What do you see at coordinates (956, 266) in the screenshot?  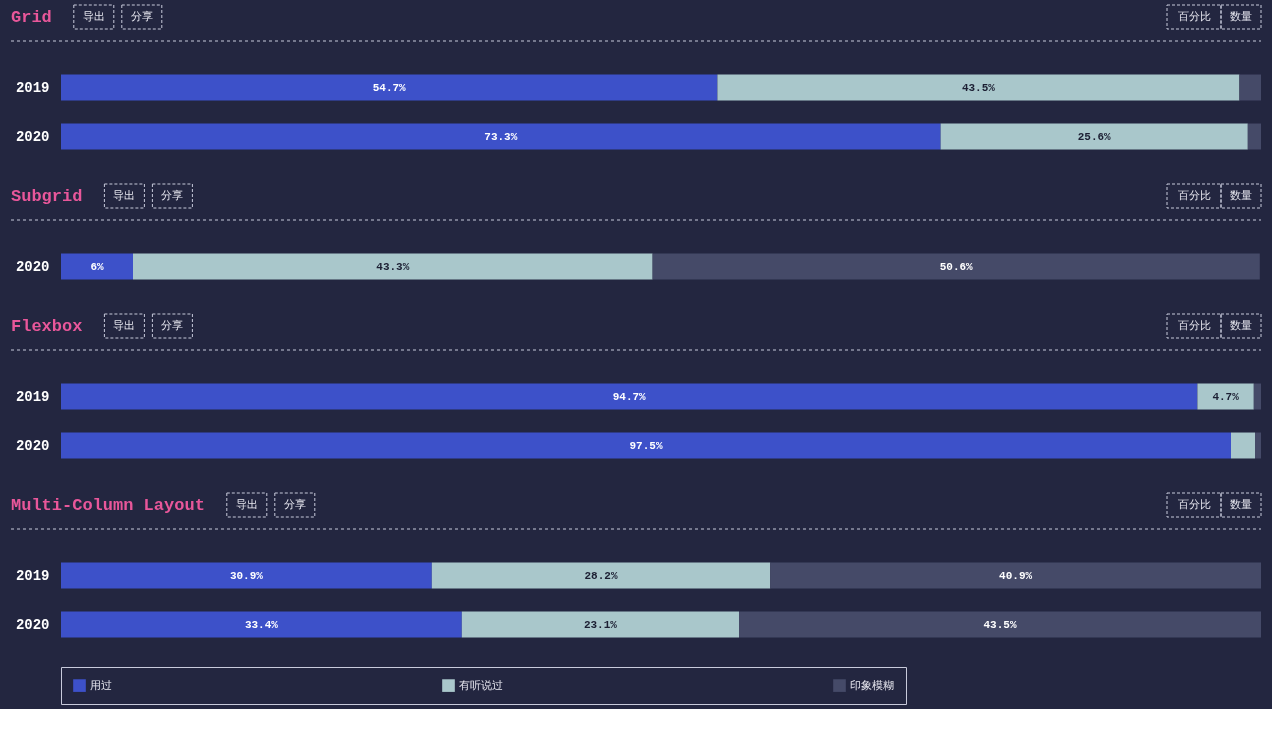 I see `data-label: 50.6%` at bounding box center [956, 266].